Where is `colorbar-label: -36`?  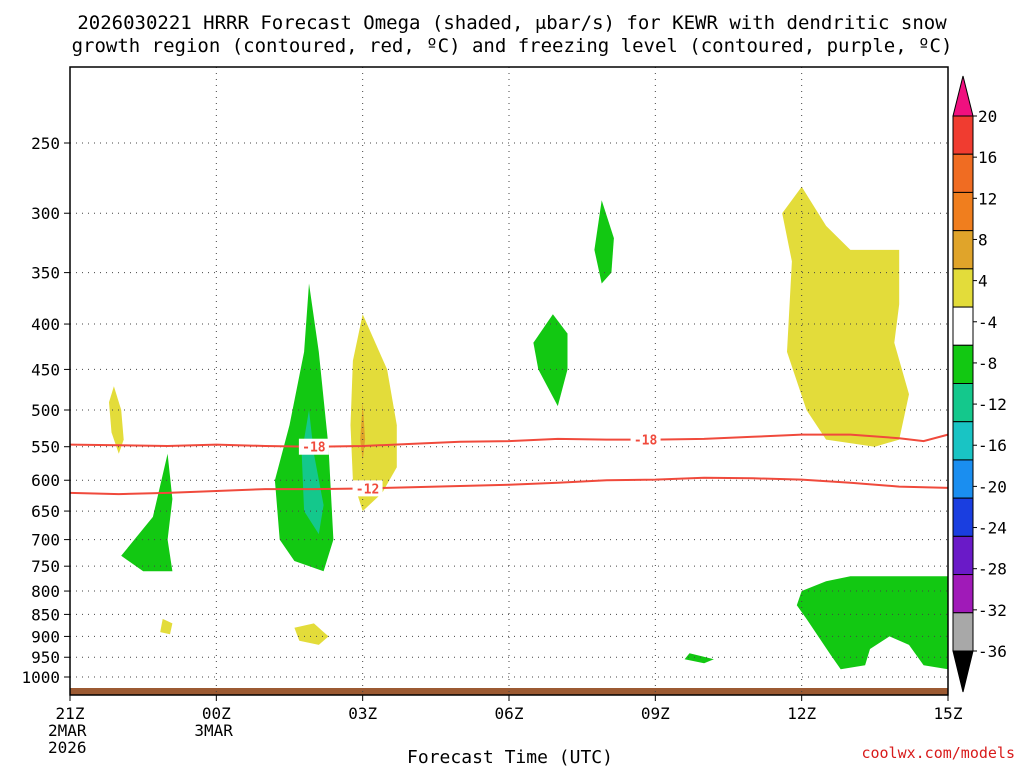 colorbar-label: -36 is located at coordinates (992, 651).